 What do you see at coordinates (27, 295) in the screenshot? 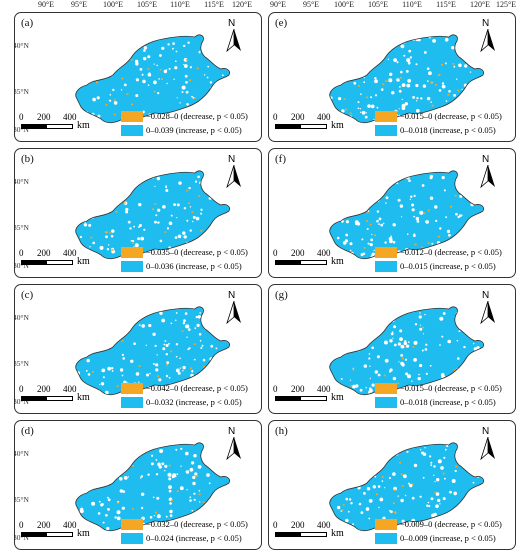
I see `panel-label: (c)` at bounding box center [27, 295].